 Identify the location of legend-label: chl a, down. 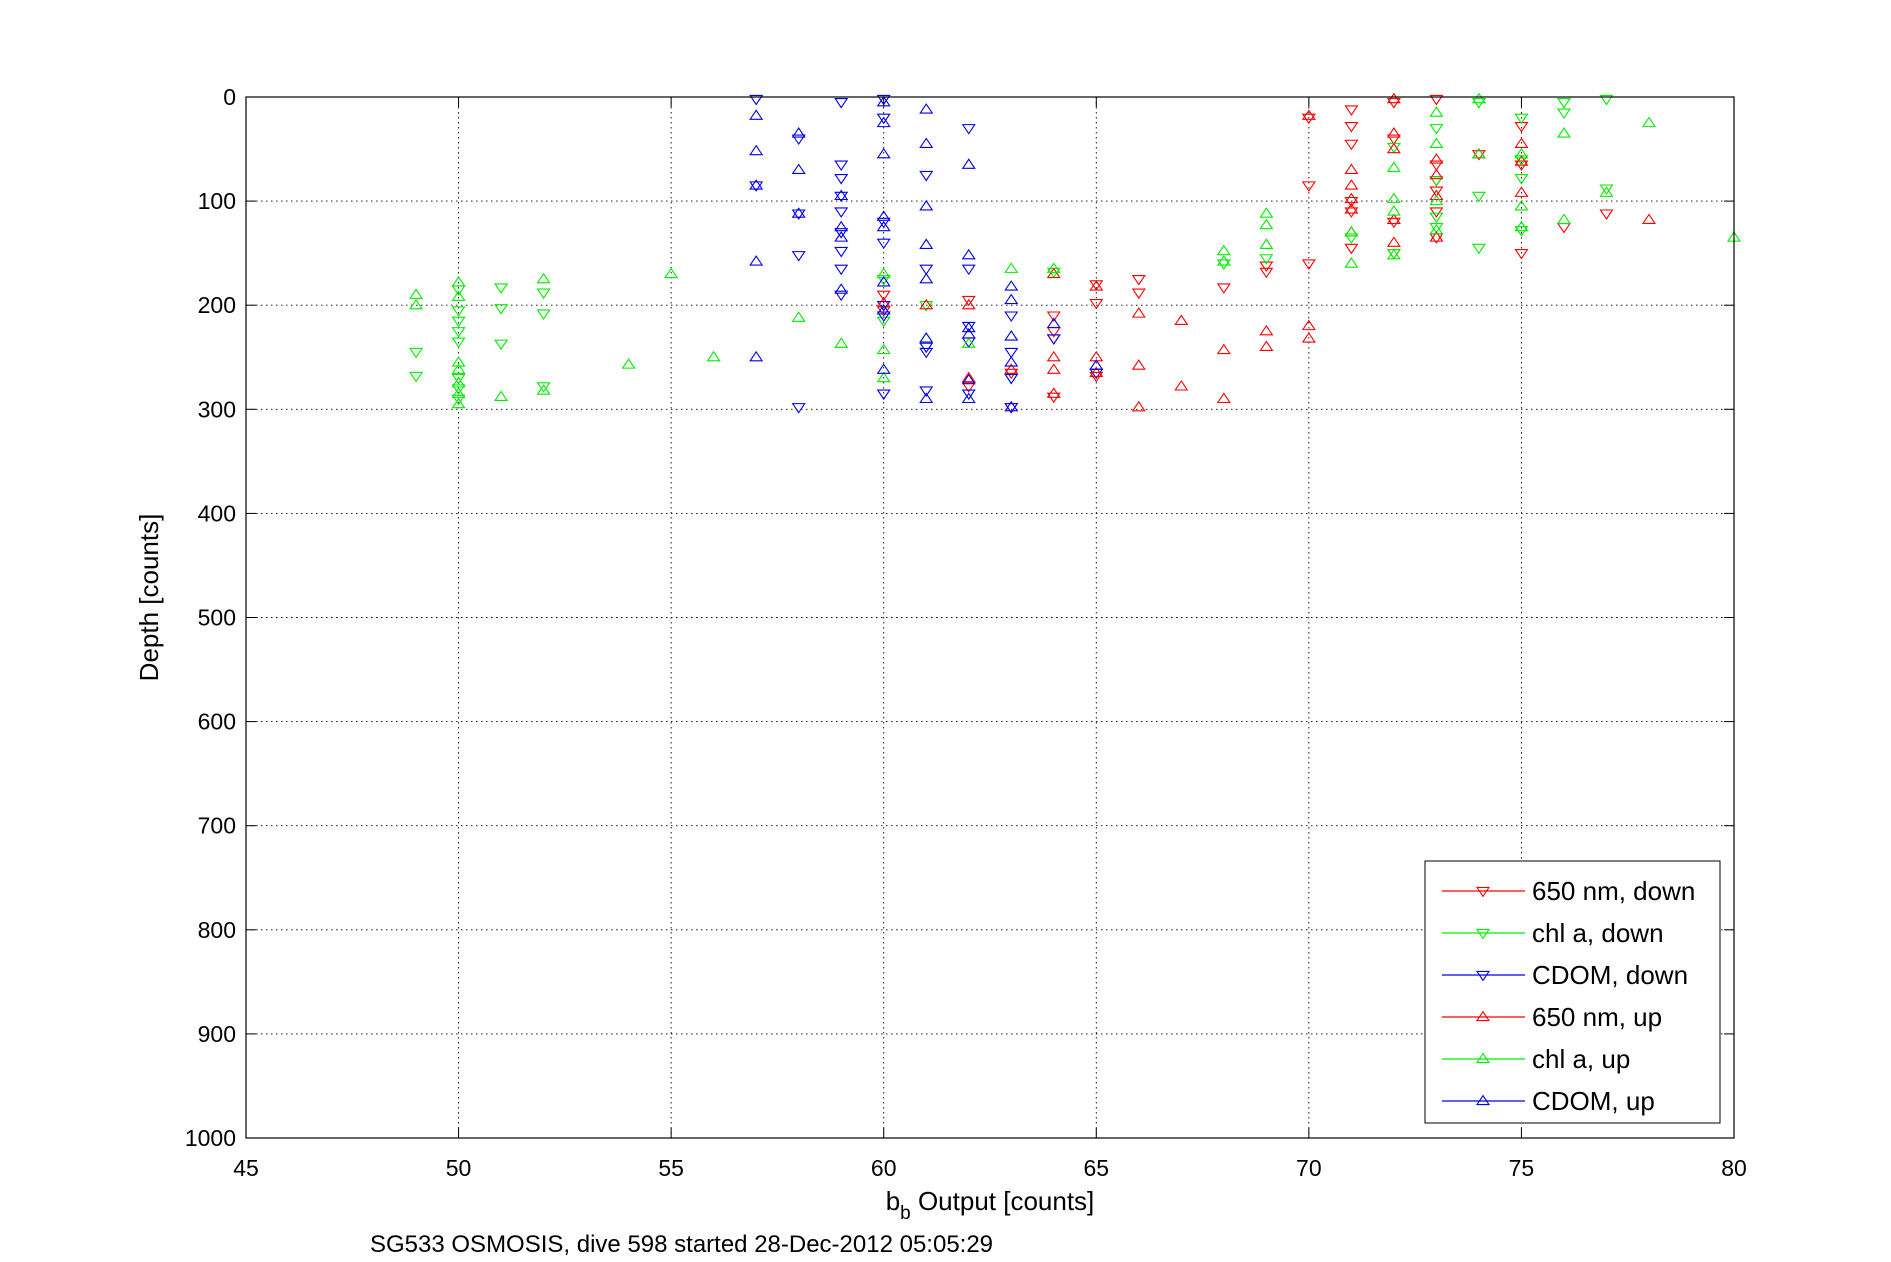
(1598, 933).